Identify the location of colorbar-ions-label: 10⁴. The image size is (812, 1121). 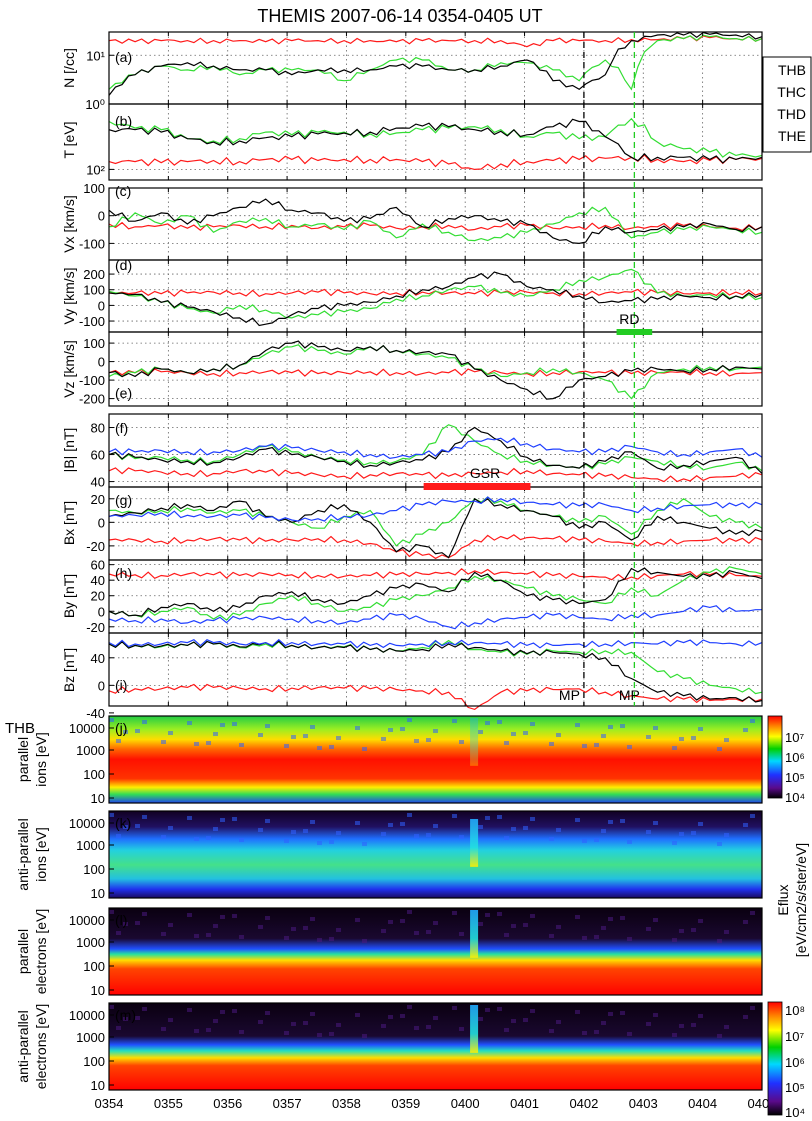
(795, 797).